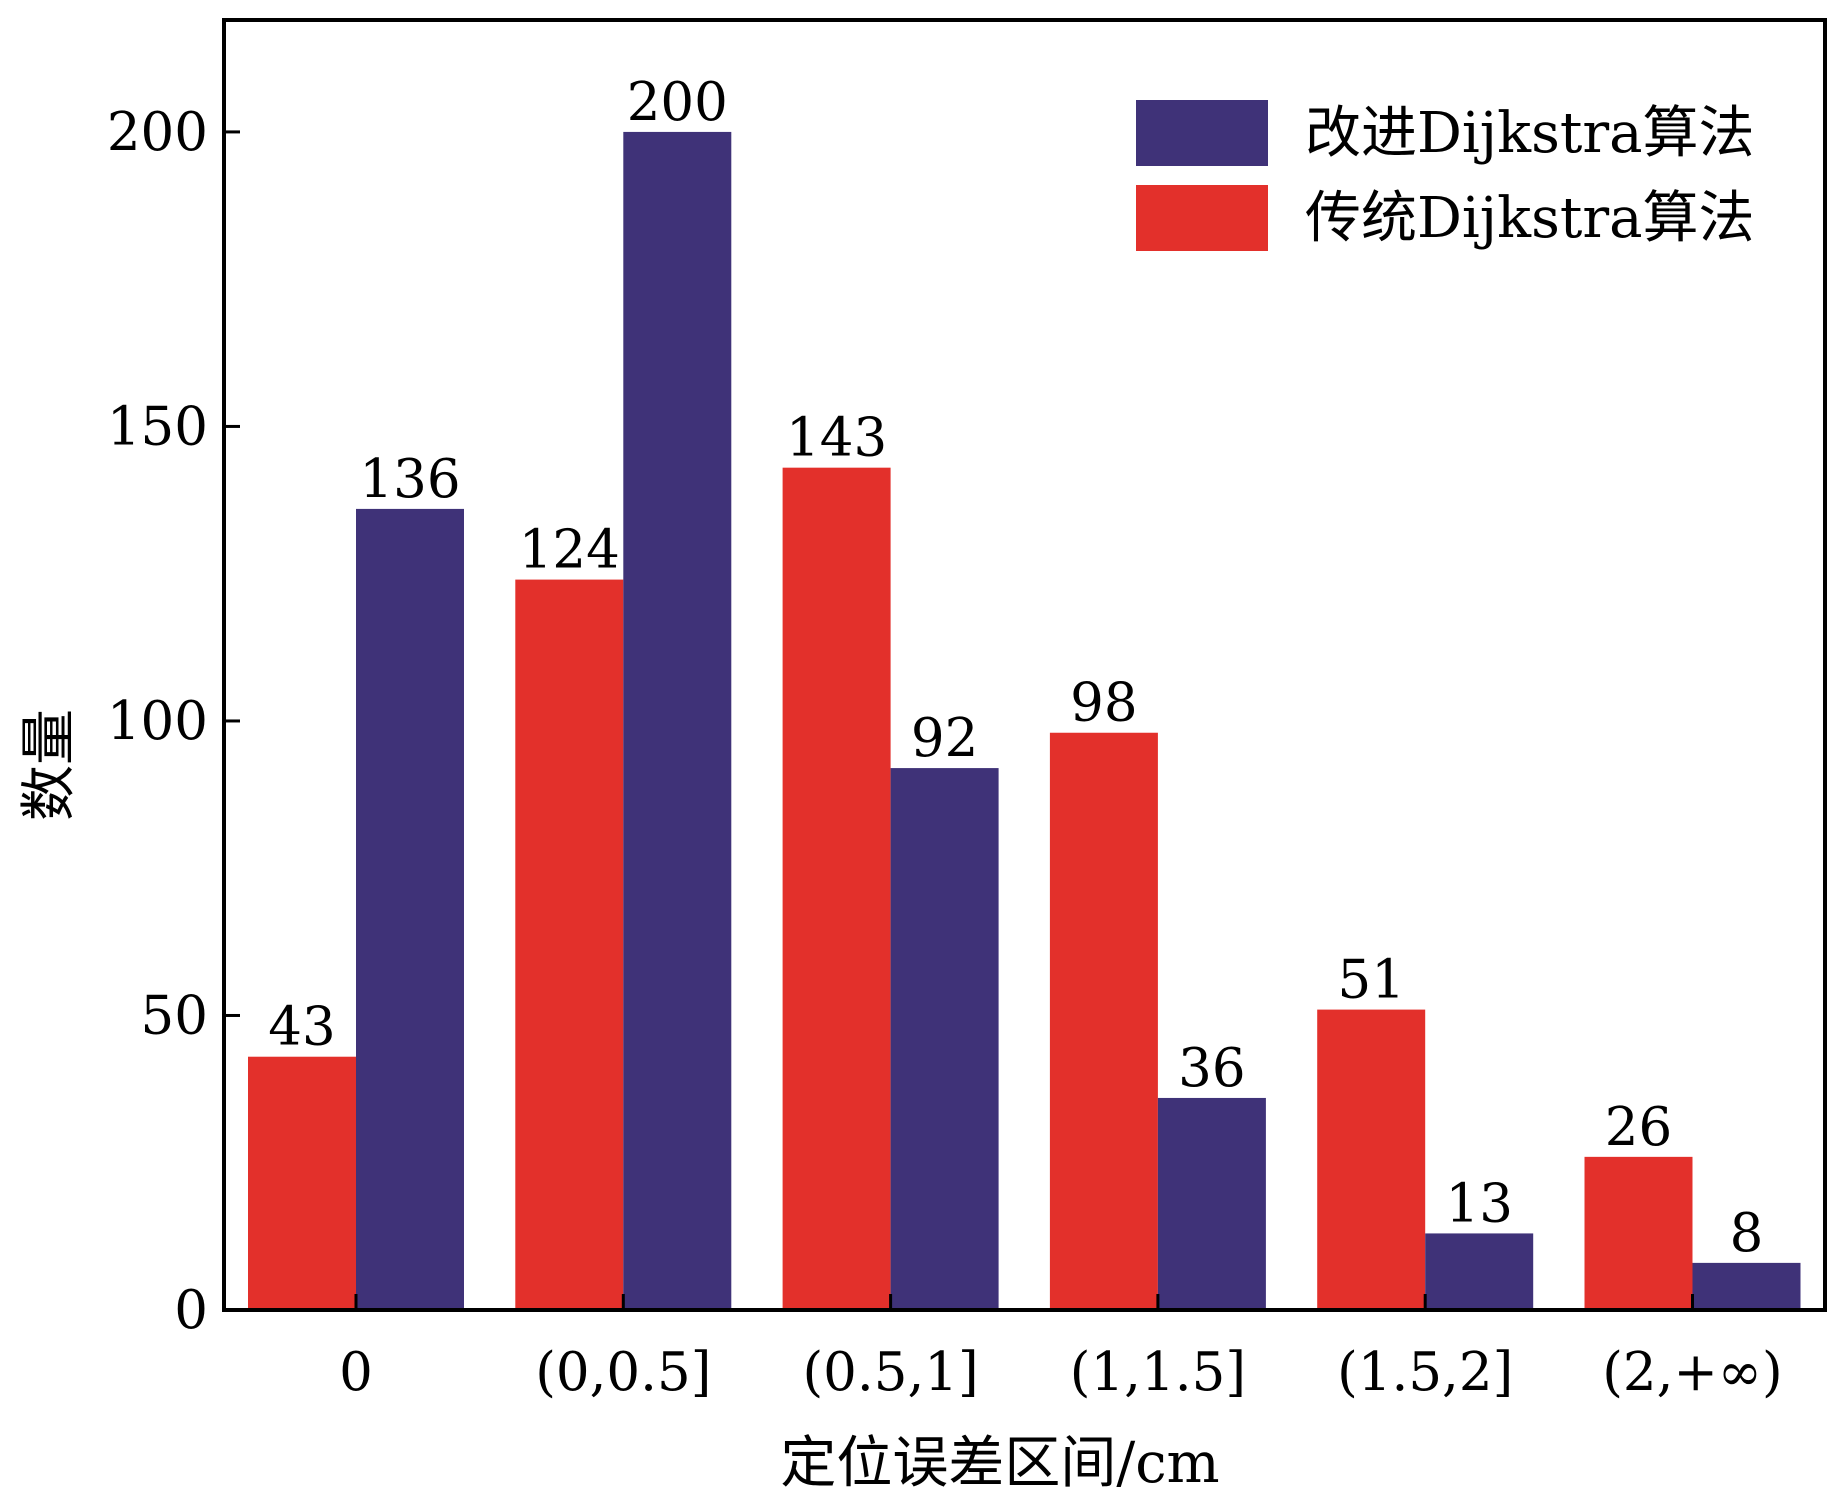 The width and height of the screenshot is (1843, 1506). Describe the element at coordinates (1103, 703) in the screenshot. I see `data-label: 98` at that location.